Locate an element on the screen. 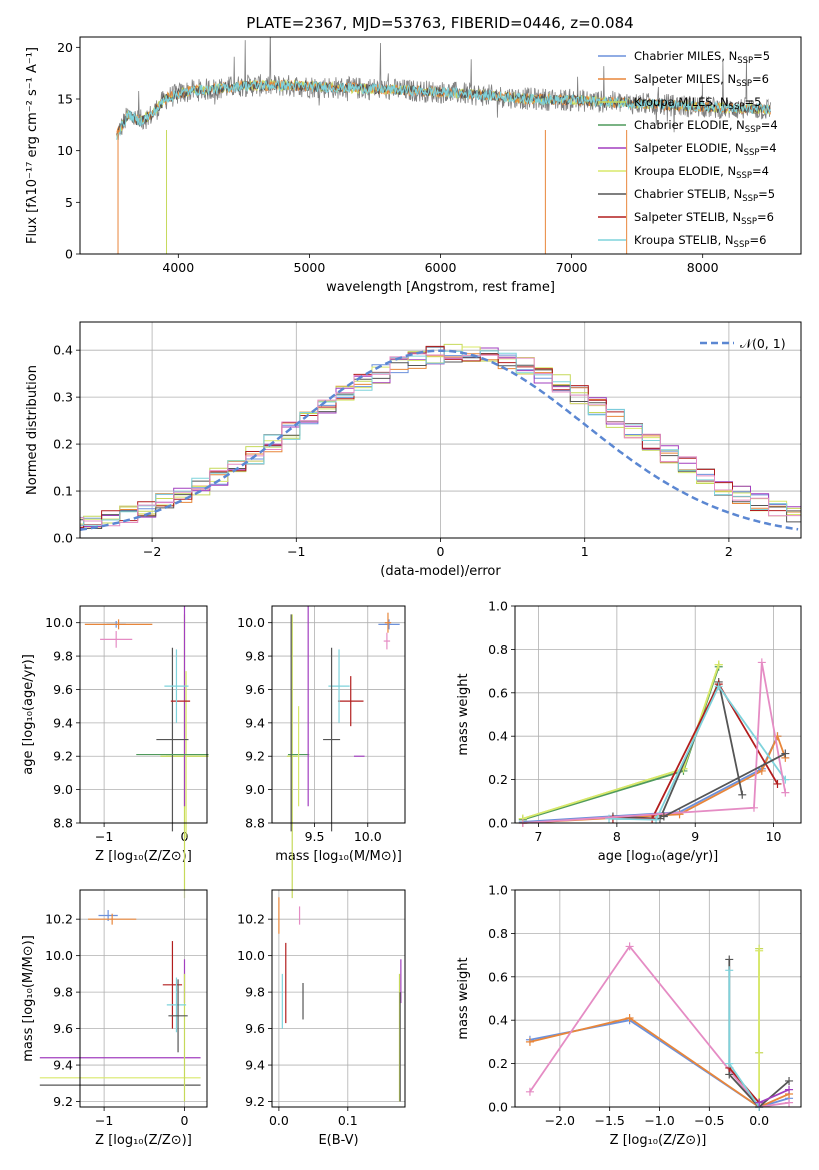 The width and height of the screenshot is (819, 1170). y-tick-label: 0.8 is located at coordinates (498, 933).